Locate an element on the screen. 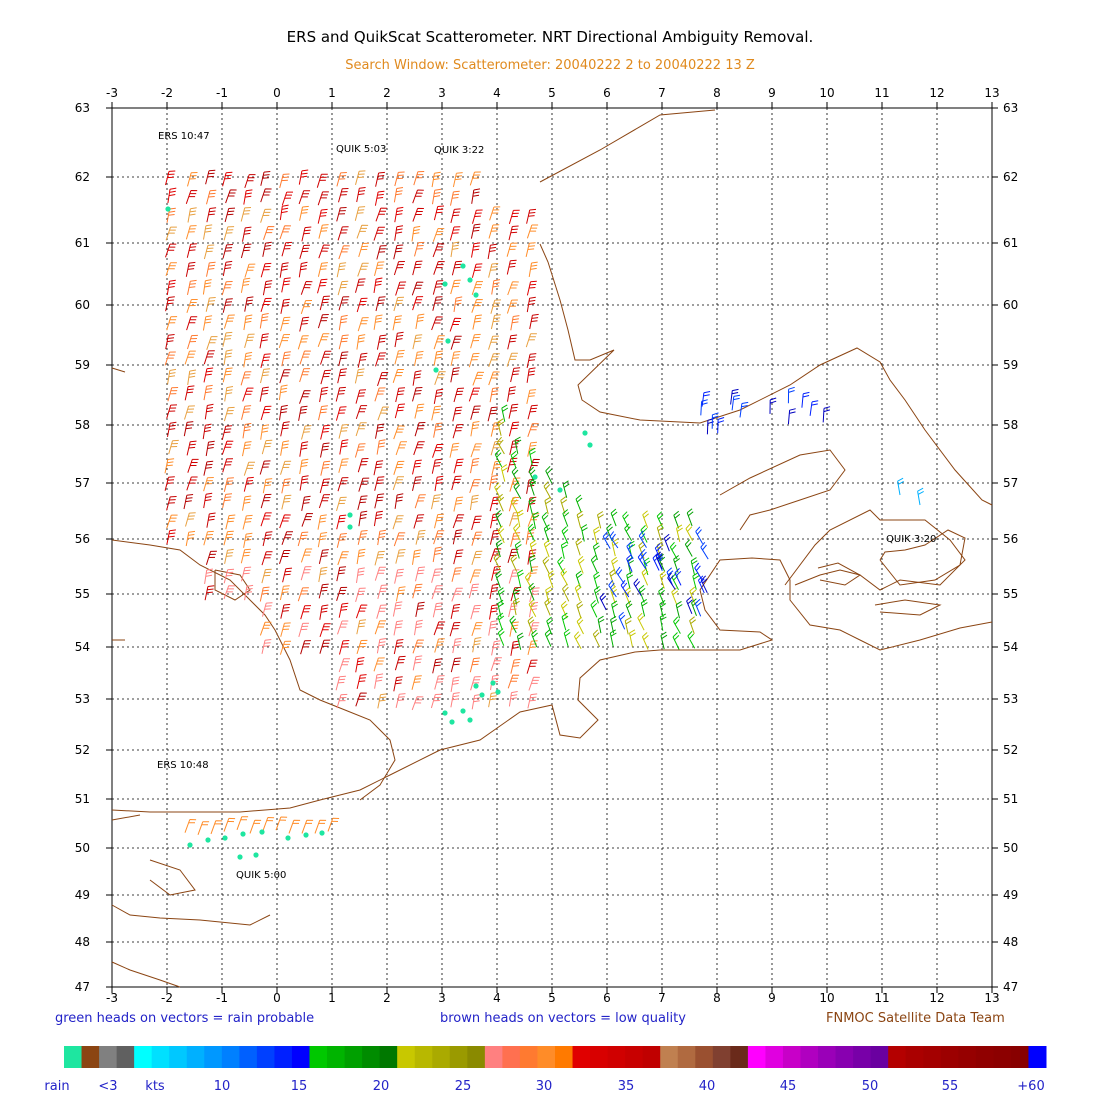 This screenshot has width=1100, height=1100. lat-tick-label: 59 is located at coordinates (82, 365).